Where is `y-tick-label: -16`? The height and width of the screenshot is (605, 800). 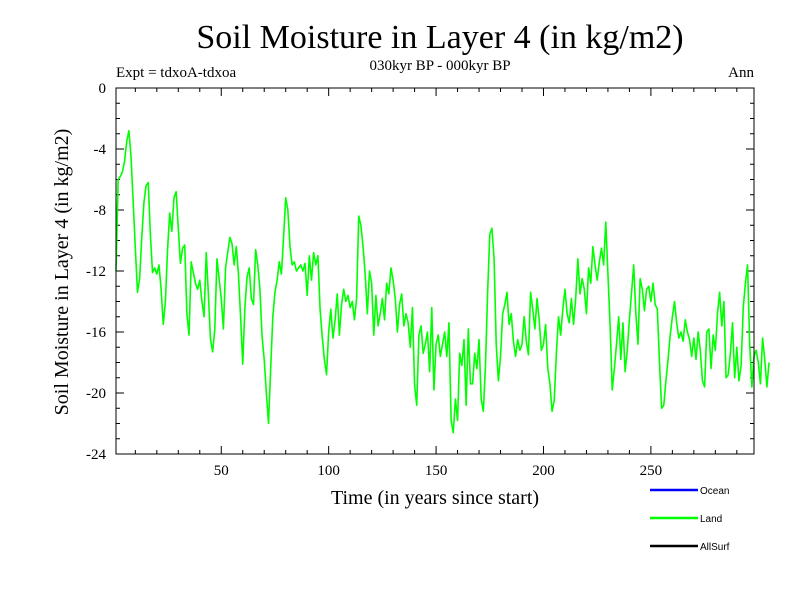
y-tick-label: -16 is located at coordinates (96, 333).